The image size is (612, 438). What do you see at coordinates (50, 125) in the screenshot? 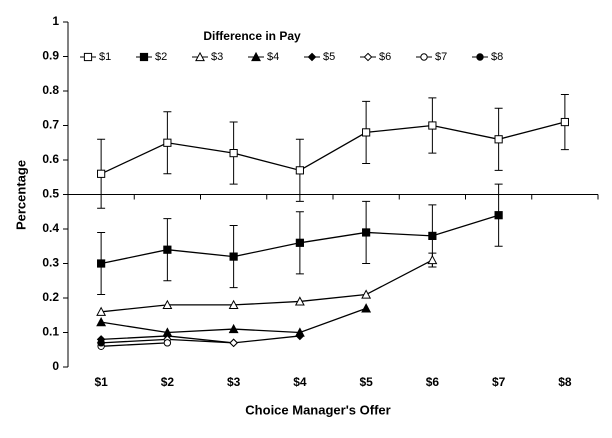
I see `y-tick-label: 0.7` at bounding box center [50, 125].